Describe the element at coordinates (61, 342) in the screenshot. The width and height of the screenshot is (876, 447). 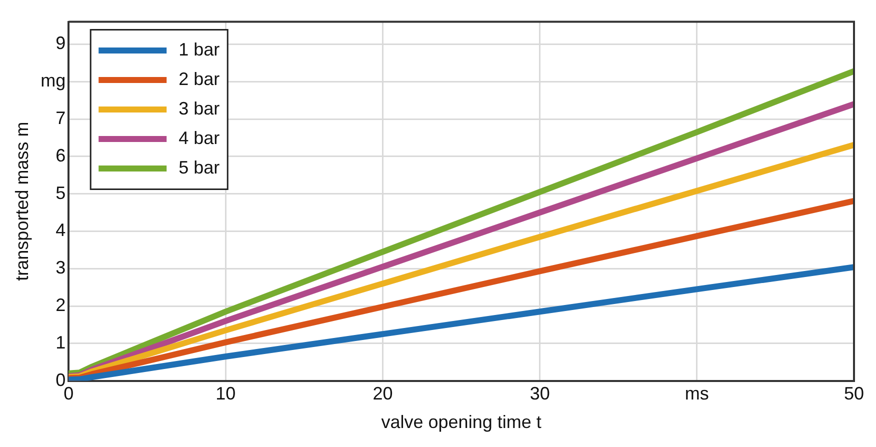
I see `y-tick-label: 1` at that location.